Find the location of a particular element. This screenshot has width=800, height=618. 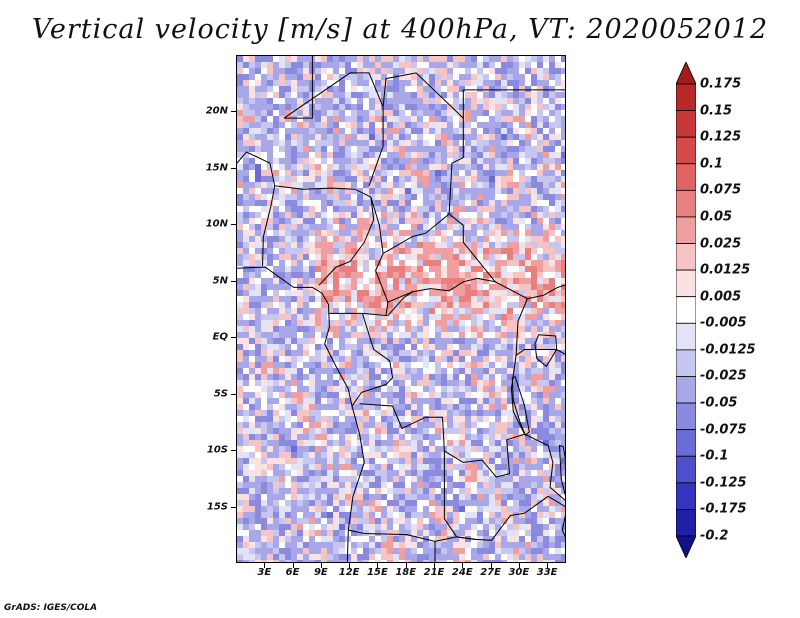

colorbar-label: -0.175 is located at coordinates (723, 509).